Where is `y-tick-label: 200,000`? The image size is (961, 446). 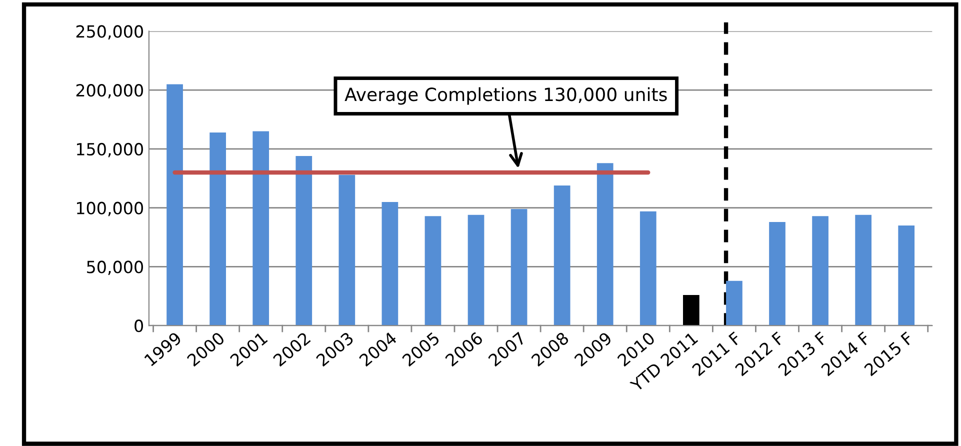
y-tick-label: 200,000 is located at coordinates (109, 91).